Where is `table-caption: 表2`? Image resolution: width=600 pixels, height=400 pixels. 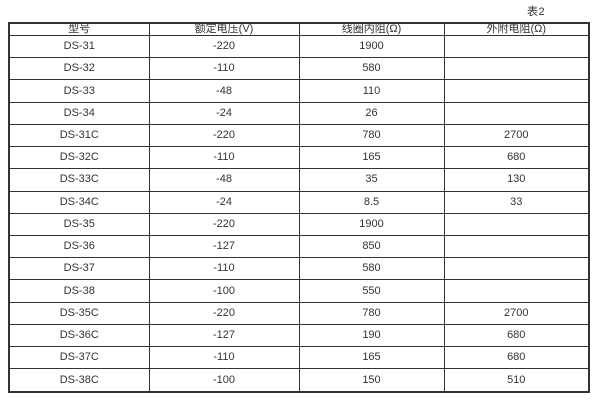
table-caption: 表2 is located at coordinates (536, 12).